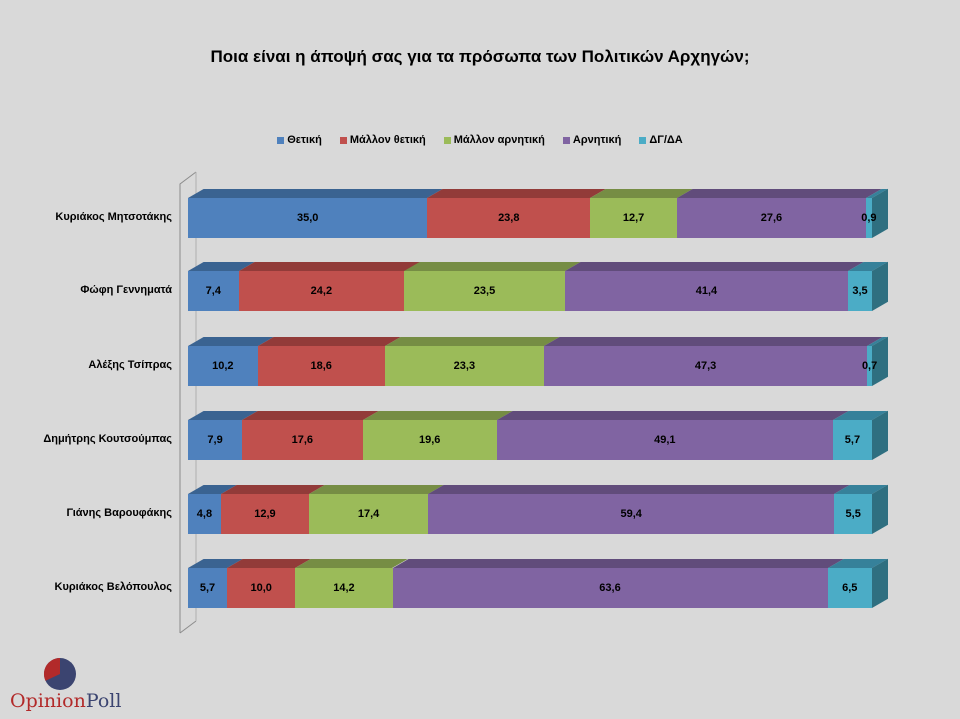 The width and height of the screenshot is (960, 719). I want to click on data-label: 19,6, so click(429, 440).